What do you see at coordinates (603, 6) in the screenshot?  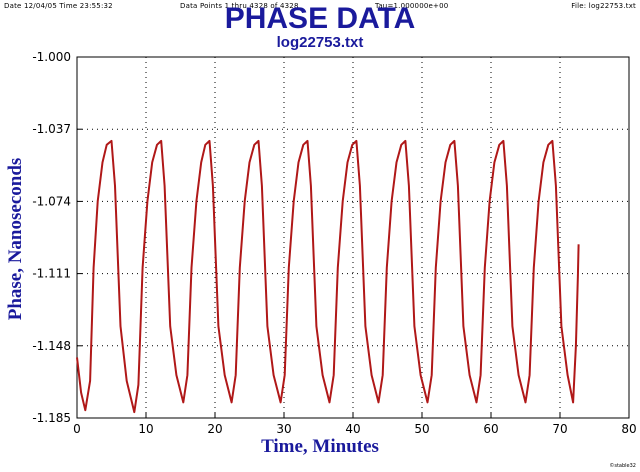 I see `header-file: File: log22753.txt` at bounding box center [603, 6].